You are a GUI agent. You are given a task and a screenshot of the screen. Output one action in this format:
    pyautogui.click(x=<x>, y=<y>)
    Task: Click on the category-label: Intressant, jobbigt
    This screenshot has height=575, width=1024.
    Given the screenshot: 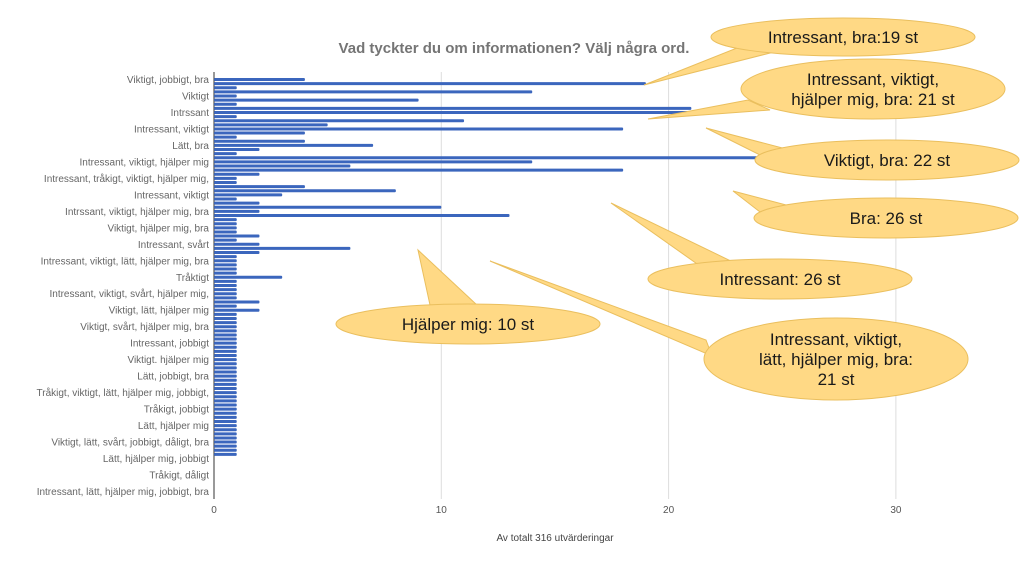 What is the action you would take?
    pyautogui.click(x=169, y=344)
    